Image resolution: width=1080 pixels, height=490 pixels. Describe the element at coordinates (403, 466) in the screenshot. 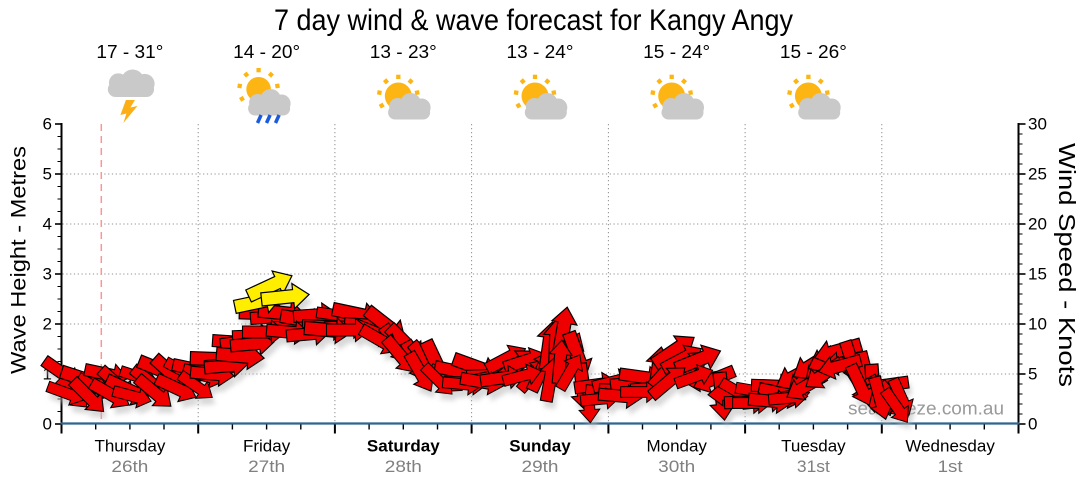

I see `svg-text: 28th` at that location.